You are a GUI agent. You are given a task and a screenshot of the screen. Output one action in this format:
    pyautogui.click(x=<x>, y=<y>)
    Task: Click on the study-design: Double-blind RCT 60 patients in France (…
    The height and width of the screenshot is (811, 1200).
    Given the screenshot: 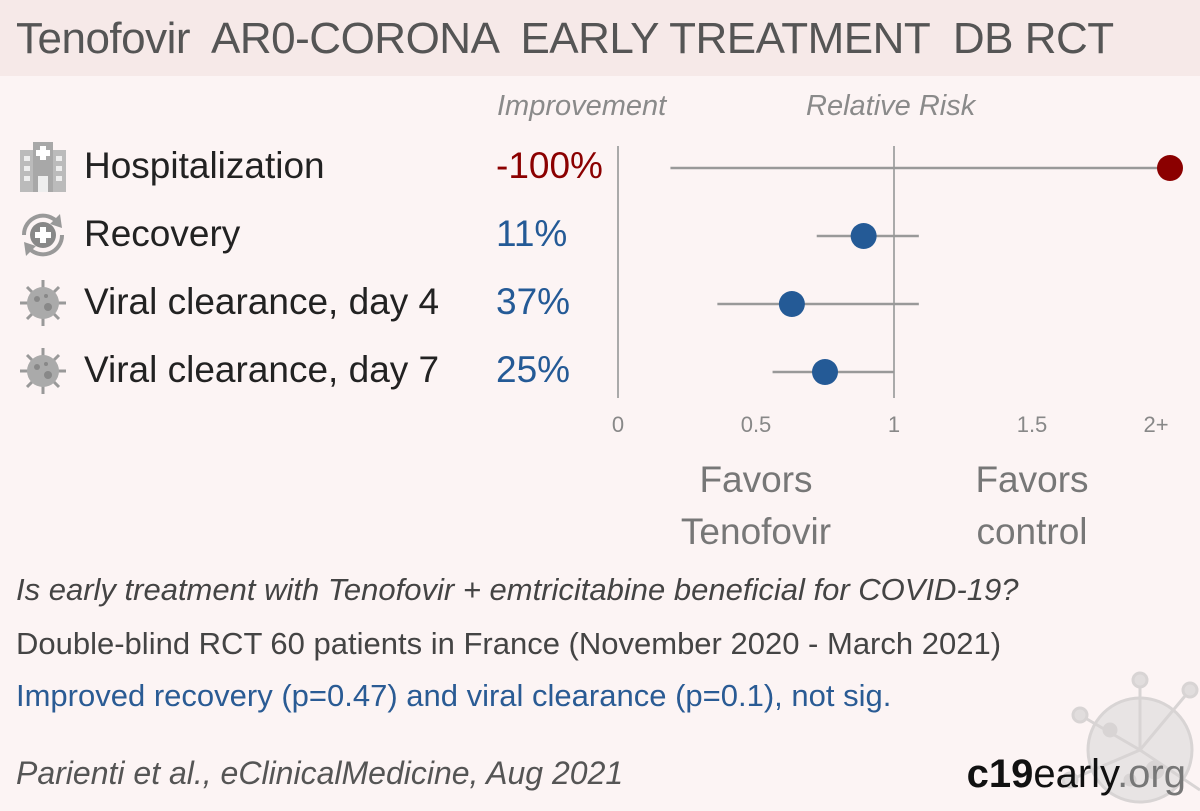 What is the action you would take?
    pyautogui.click(x=509, y=643)
    